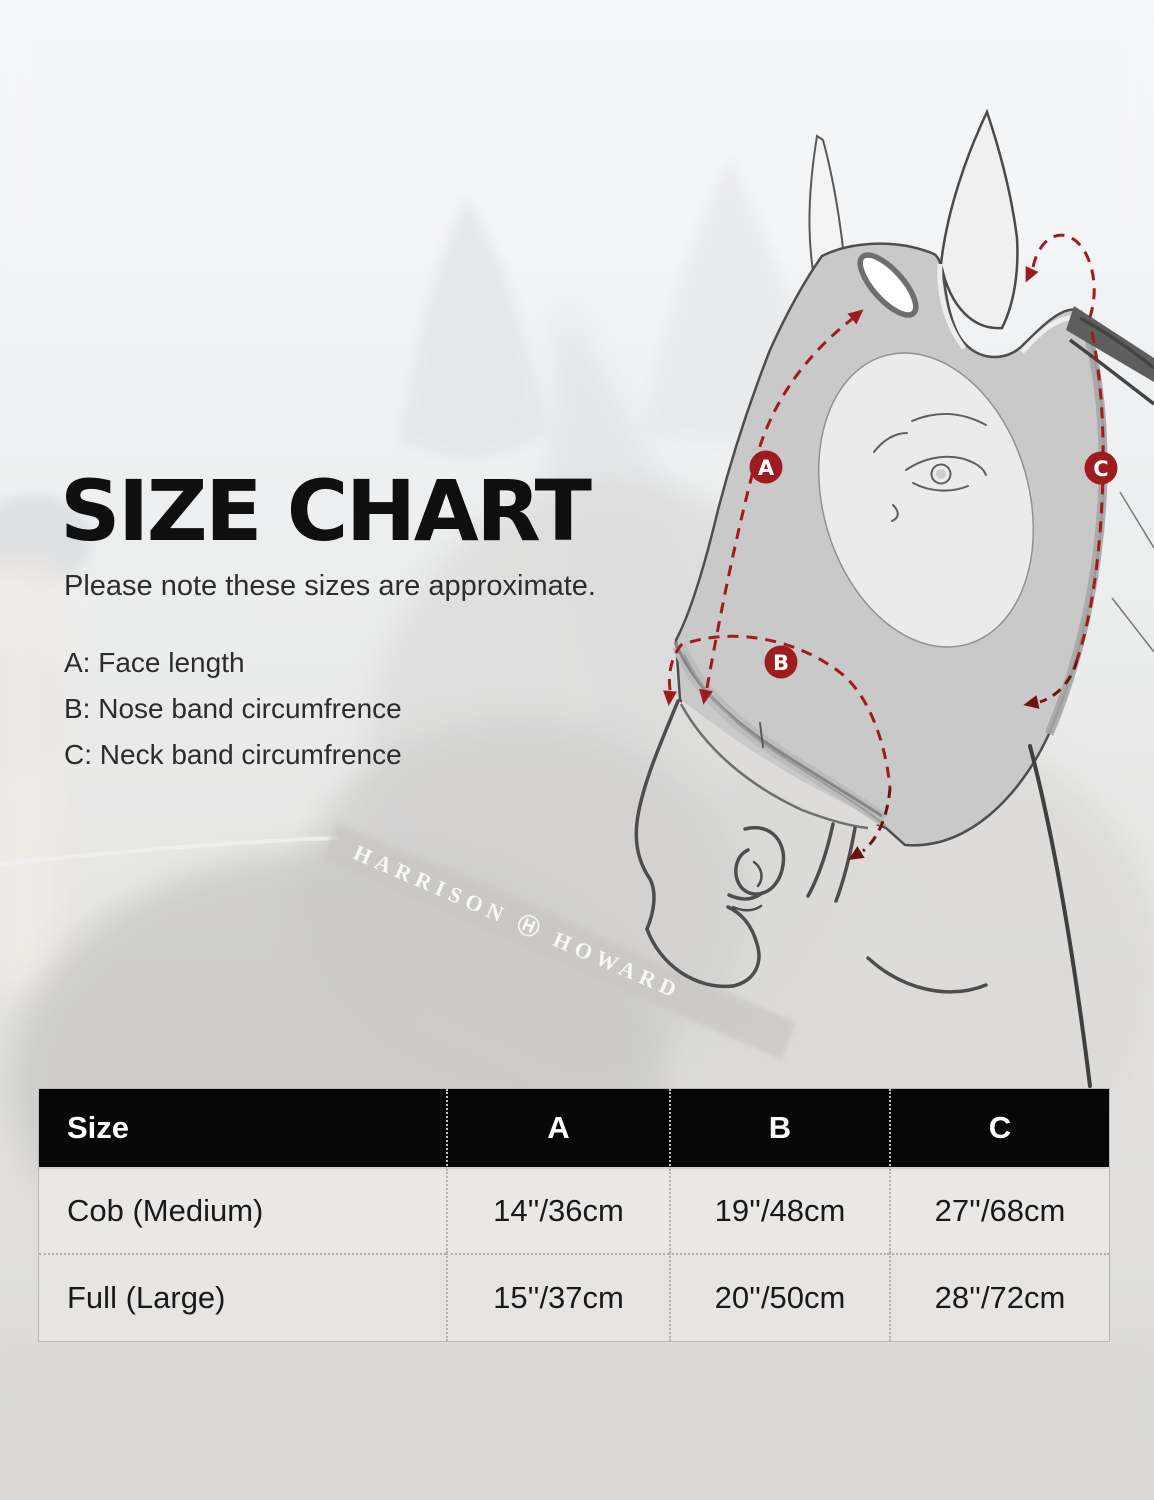 The width and height of the screenshot is (1154, 1500). What do you see at coordinates (557, 1297) in the screenshot?
I see `table-cell-full-a: 15''/37cm` at bounding box center [557, 1297].